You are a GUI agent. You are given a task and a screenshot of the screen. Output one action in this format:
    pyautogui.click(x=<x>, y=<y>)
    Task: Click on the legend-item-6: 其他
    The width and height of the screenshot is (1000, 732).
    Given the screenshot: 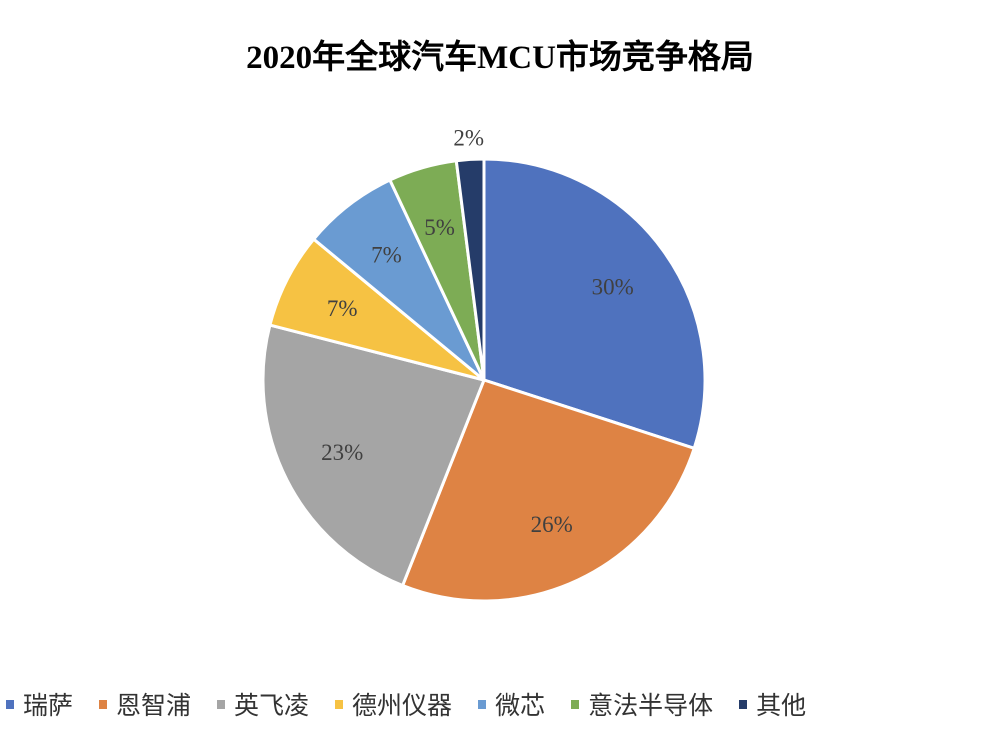 What is the action you would take?
    pyautogui.click(x=772, y=704)
    